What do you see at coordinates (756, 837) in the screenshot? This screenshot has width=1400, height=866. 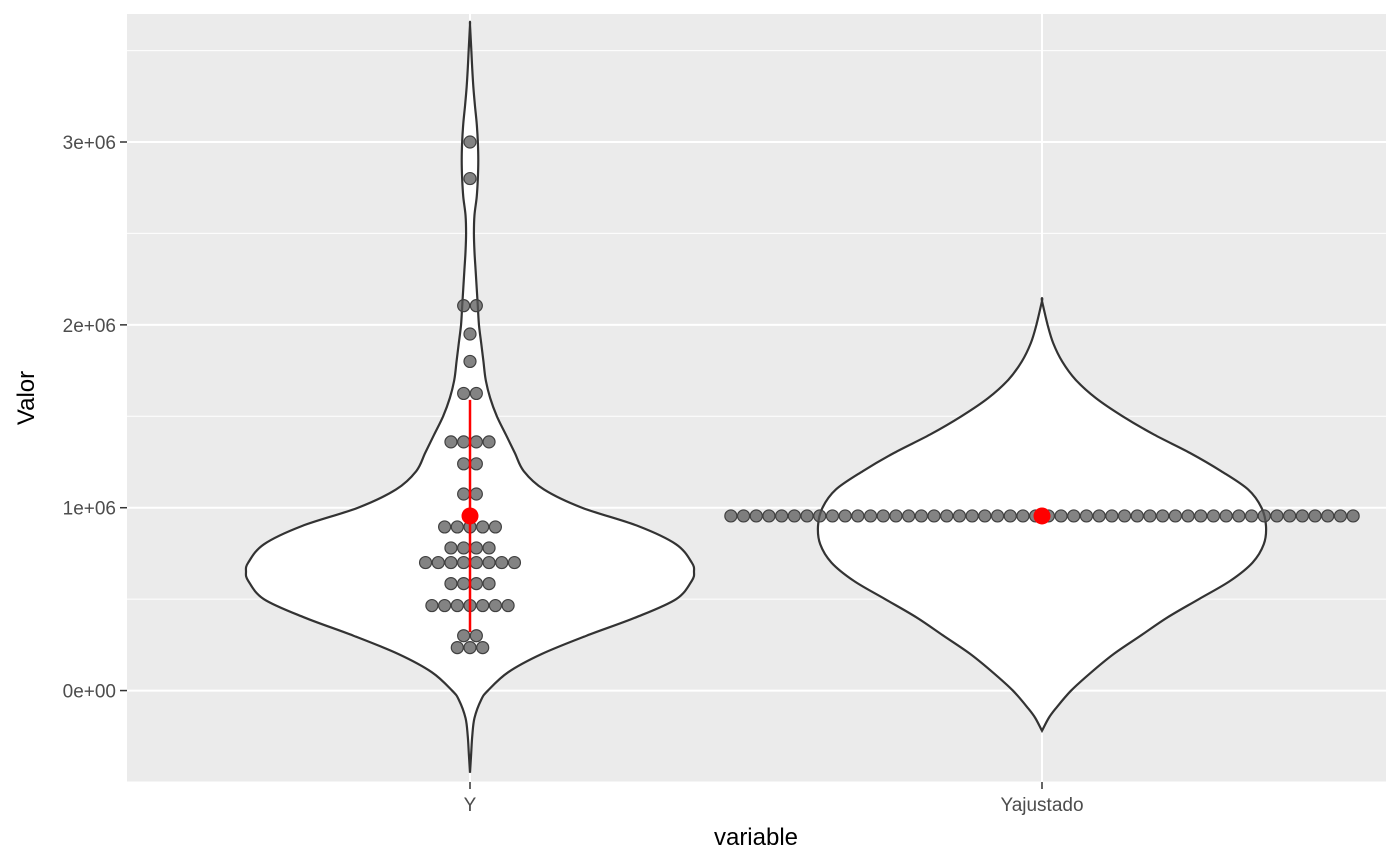 I see `x-axis-title: variable` at bounding box center [756, 837].